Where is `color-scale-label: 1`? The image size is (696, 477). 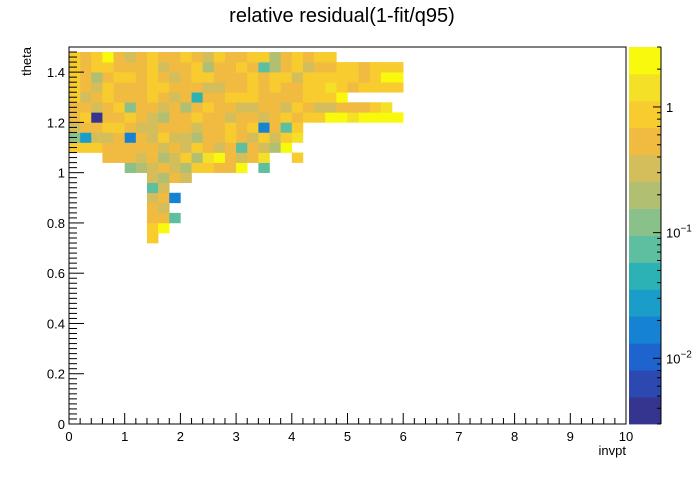 color-scale-label: 1 is located at coordinates (669, 107).